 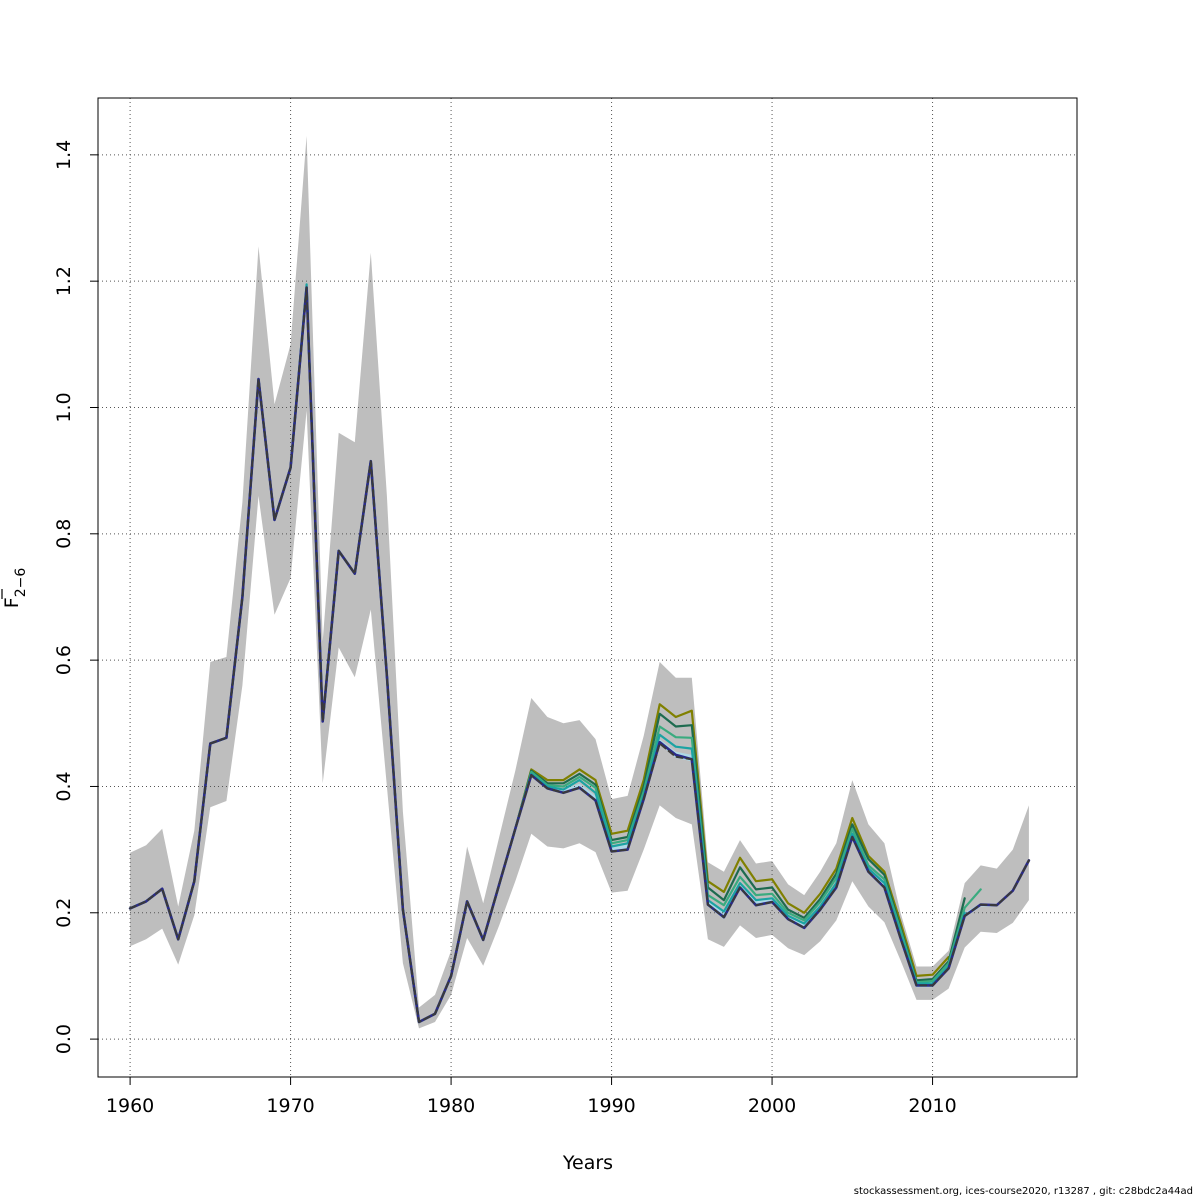 What do you see at coordinates (12, 602) in the screenshot?
I see `y-axis-title-main: F` at bounding box center [12, 602].